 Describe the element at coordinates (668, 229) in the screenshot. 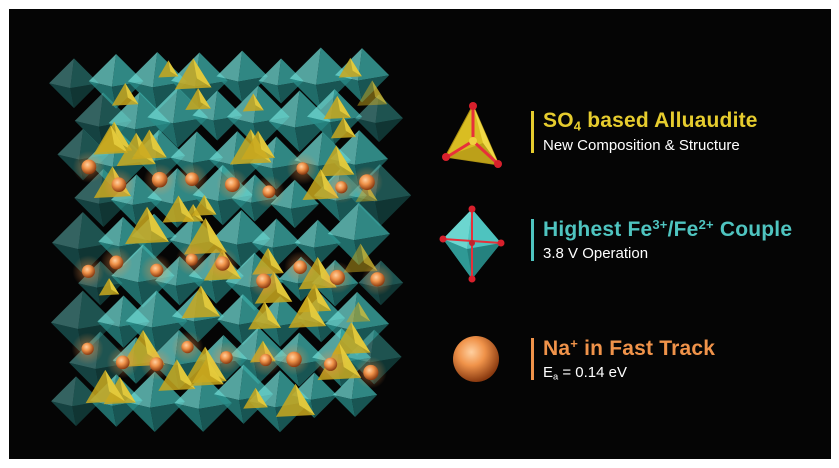

I see `legend-title-fe-couple: Highest Fe3+/Fe2+ Couple` at that location.